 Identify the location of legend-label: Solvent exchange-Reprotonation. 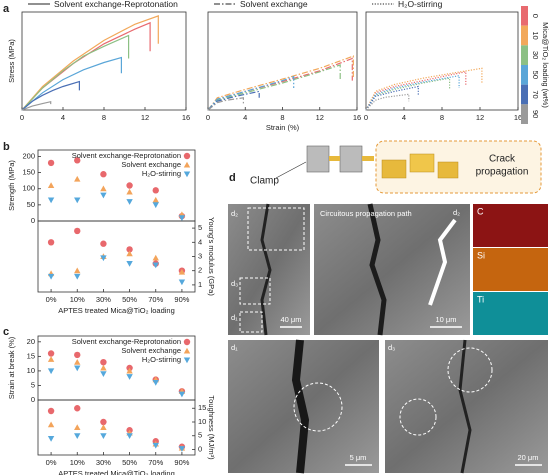
(126, 341).